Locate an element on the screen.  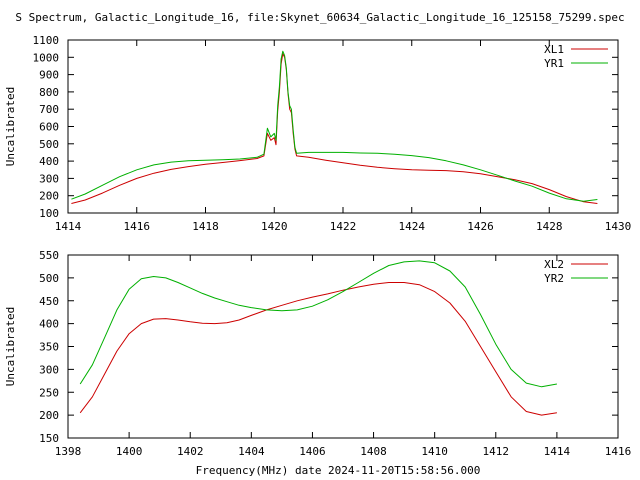
legend-label-xl2: XL2 is located at coordinates (554, 264).